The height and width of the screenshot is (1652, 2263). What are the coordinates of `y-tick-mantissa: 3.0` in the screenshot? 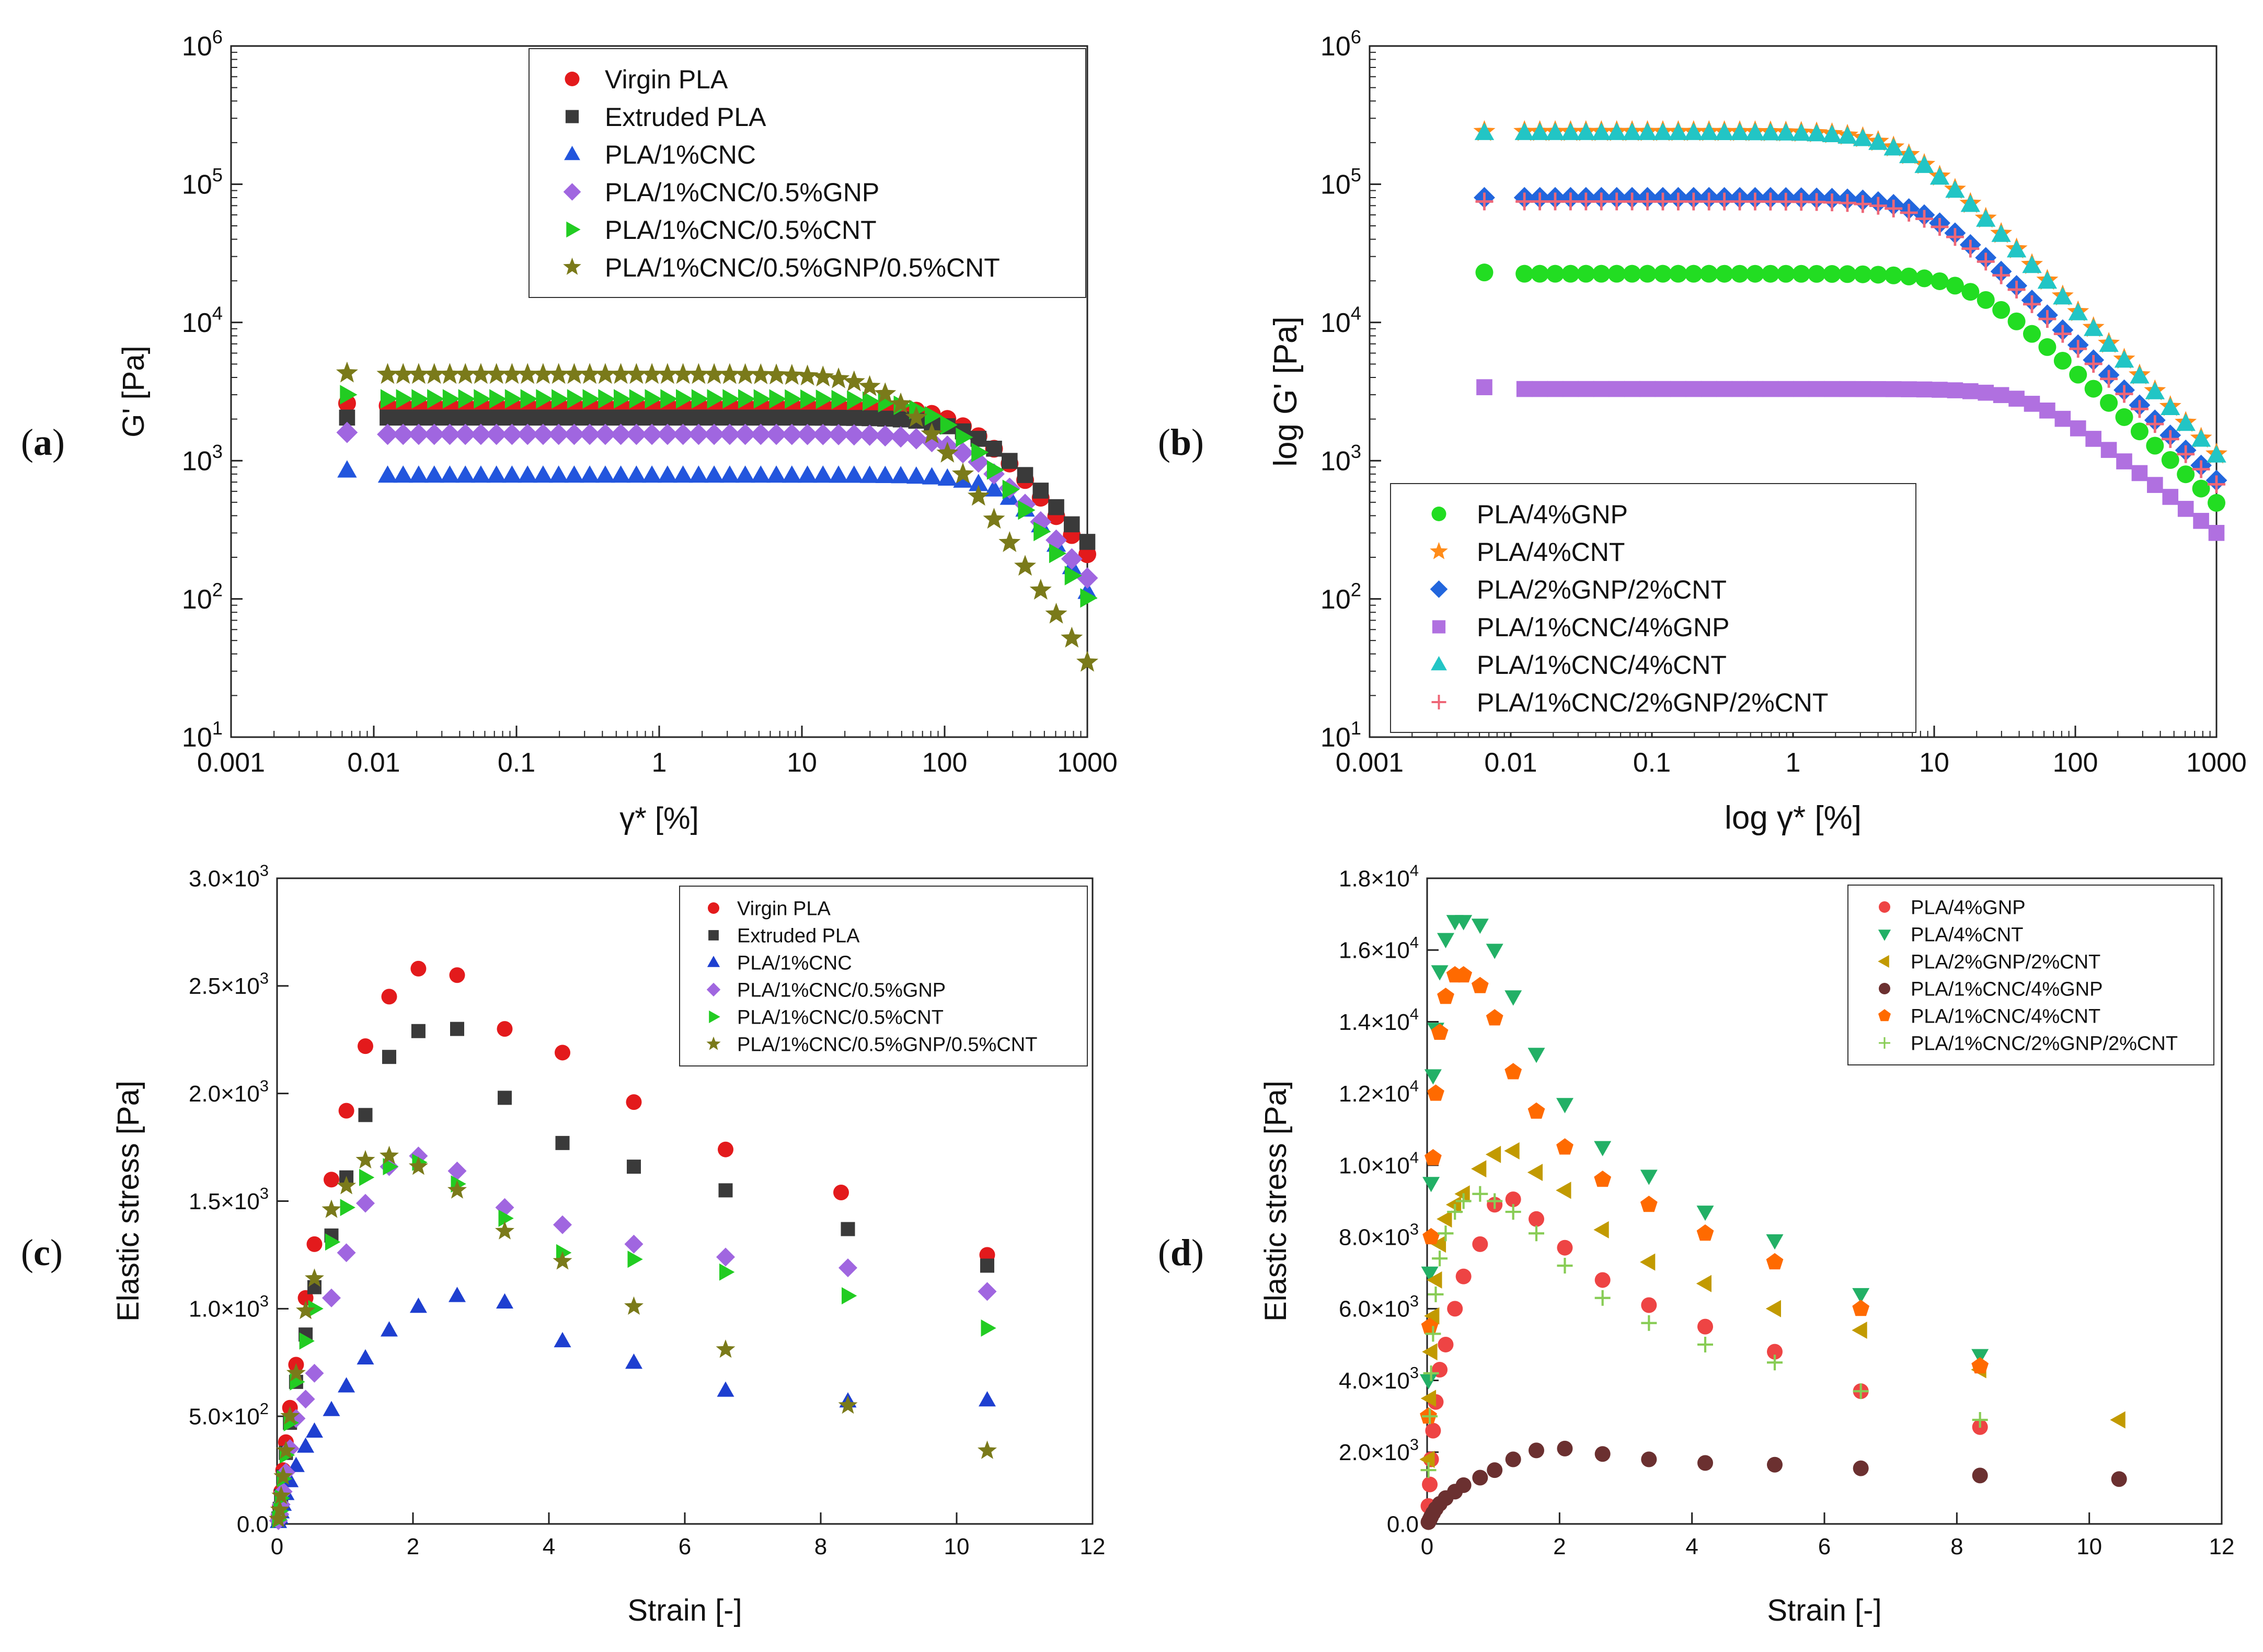 It's located at (205, 878).